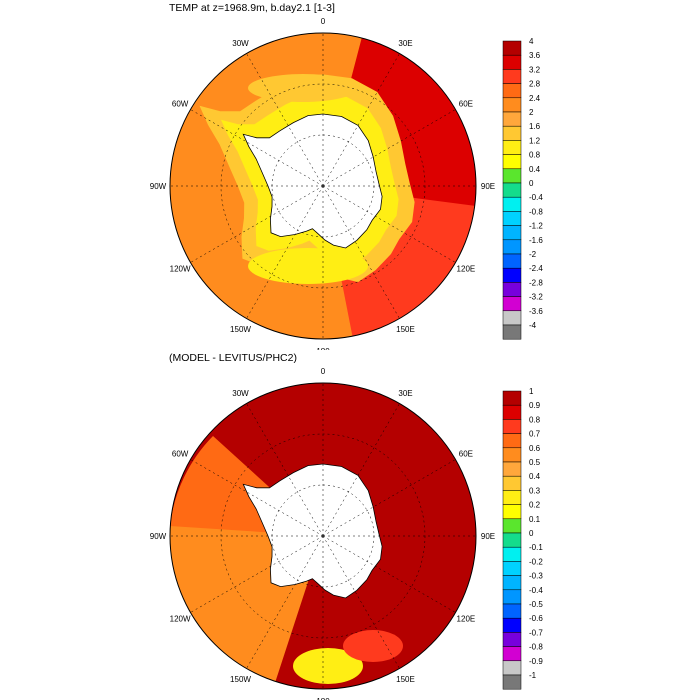 The height and width of the screenshot is (700, 700). What do you see at coordinates (535, 476) in the screenshot?
I see `colorbar-label-6: 0.4` at bounding box center [535, 476].